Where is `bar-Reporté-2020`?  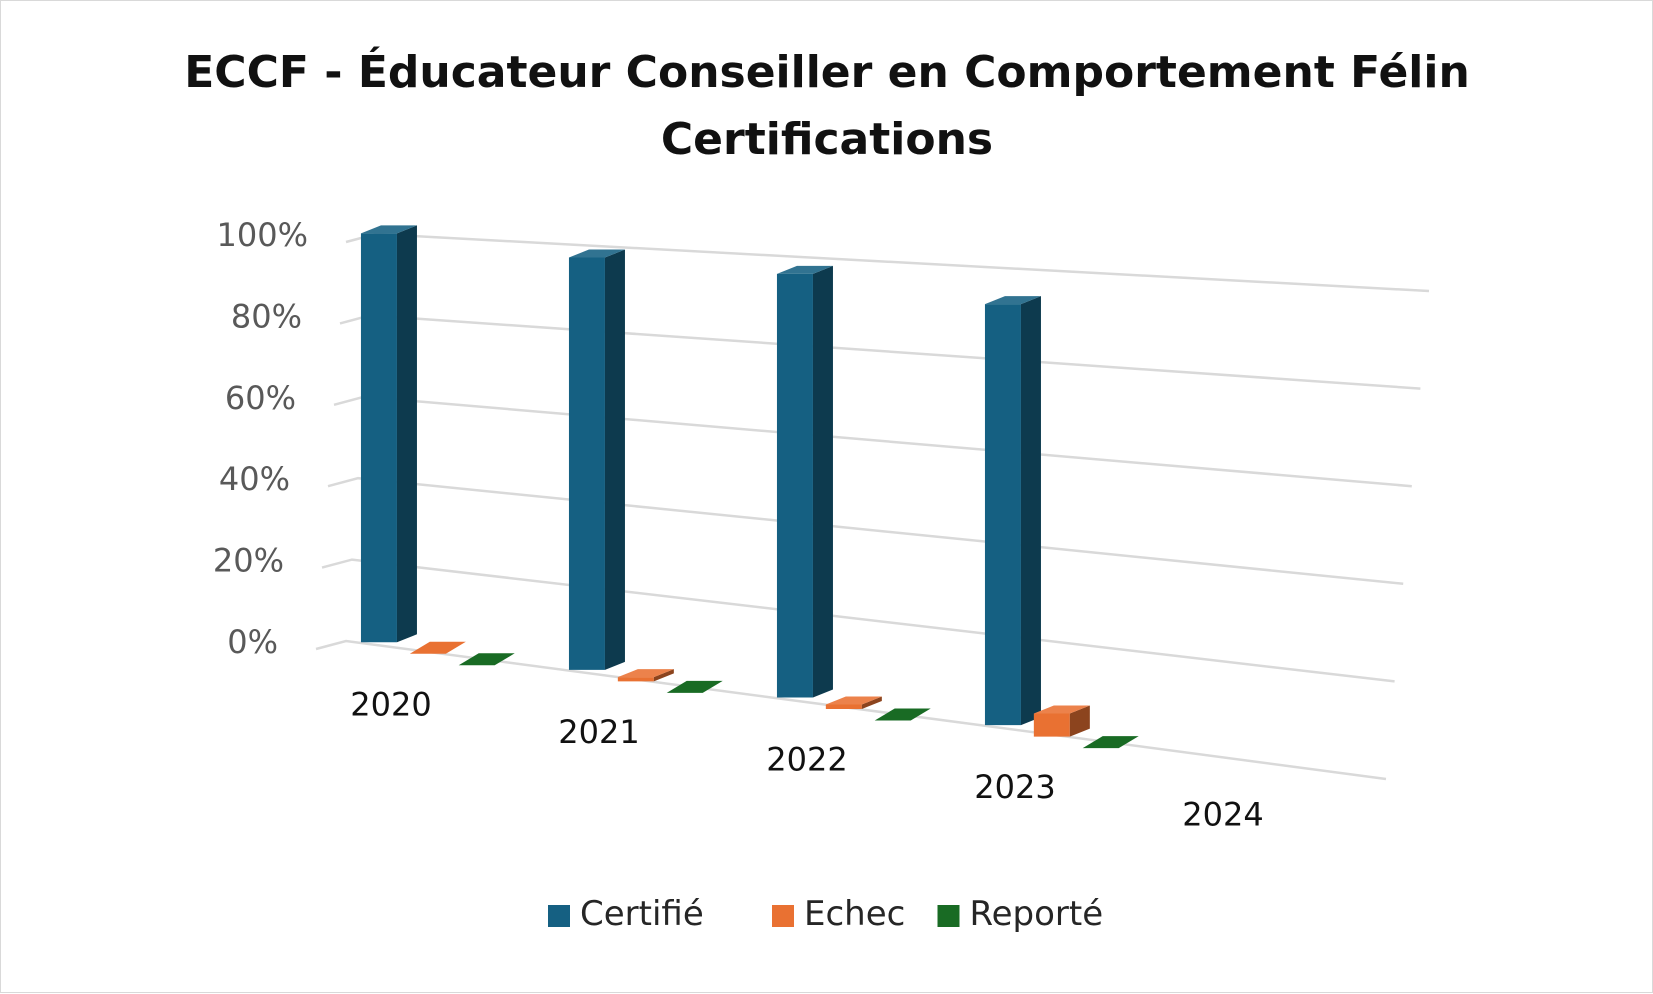
bar-Reporté-2020 is located at coordinates (486, 659).